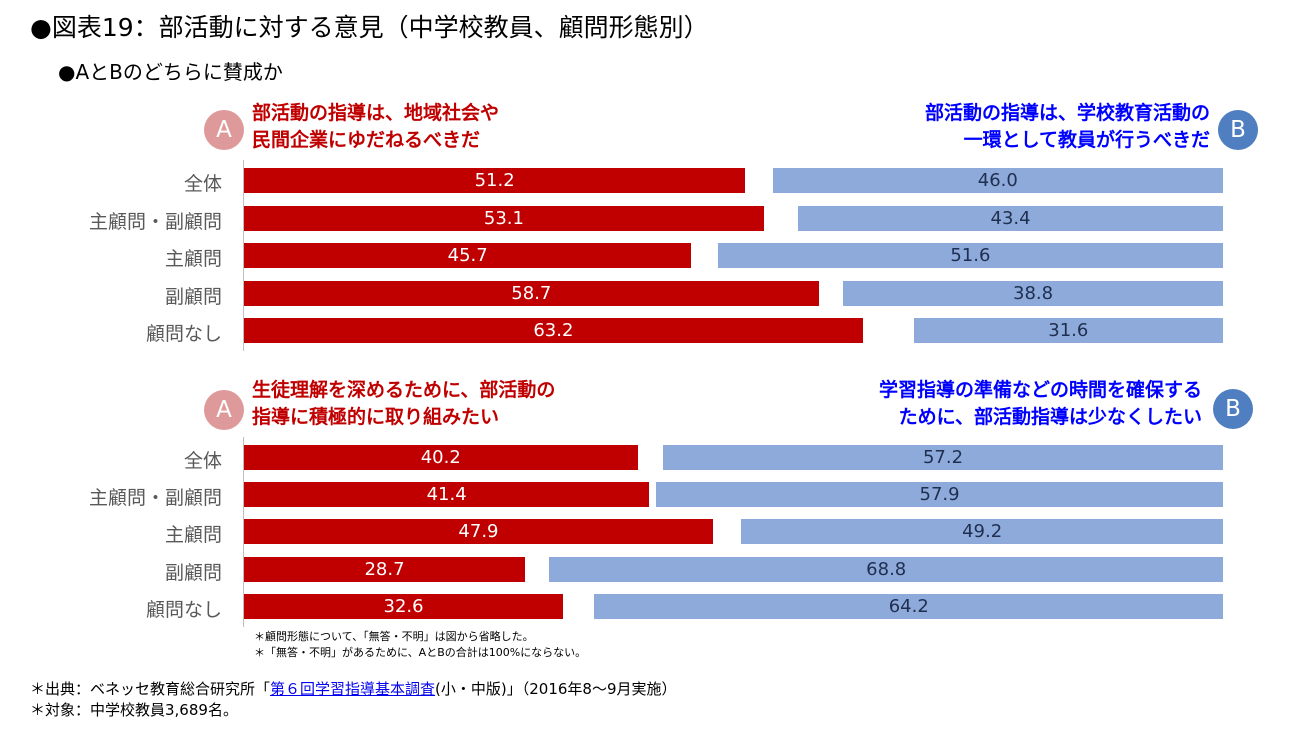  Describe the element at coordinates (375, 127) in the screenshot. I see `statement-a-1: 部活動の指導は、地域社会や 民間企業にゆだねるべきだ` at that location.